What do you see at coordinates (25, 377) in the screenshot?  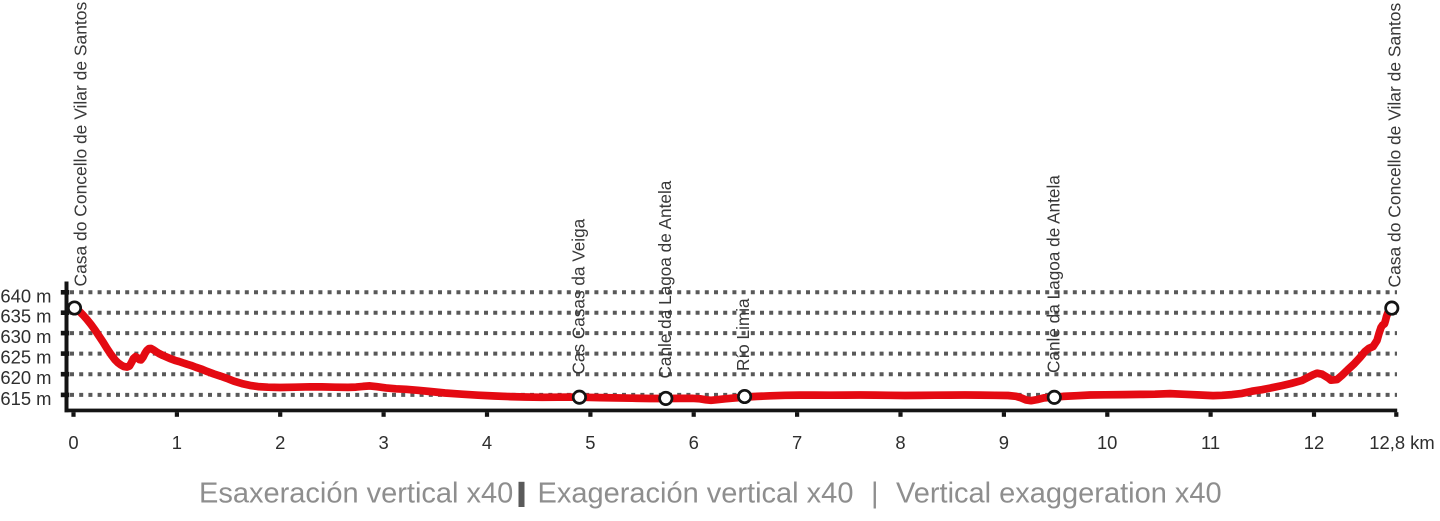 I see `svg-text: 620 m` at bounding box center [25, 377].